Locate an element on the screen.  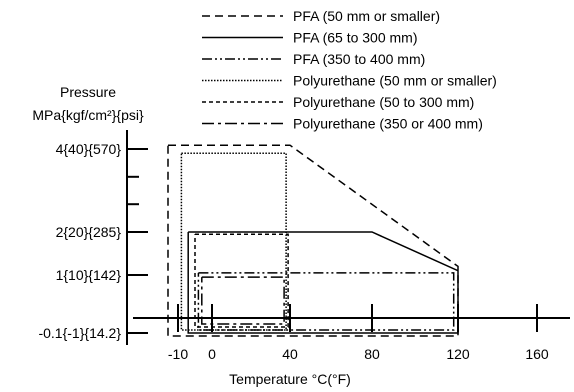
legend-label: PFA (50 mm or smaller) is located at coordinates (366, 16).